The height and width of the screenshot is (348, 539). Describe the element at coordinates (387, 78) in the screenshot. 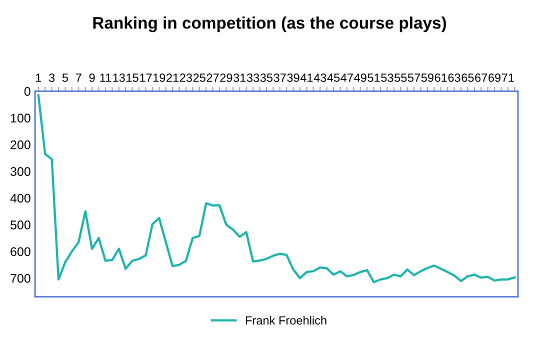

I see `x-tick-label: 53` at that location.